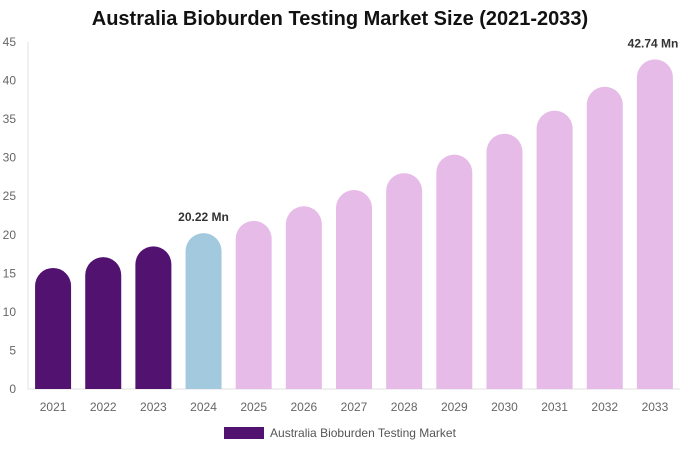 The width and height of the screenshot is (680, 450). Describe the element at coordinates (10, 273) in the screenshot. I see `y-tick-label: 15` at that location.